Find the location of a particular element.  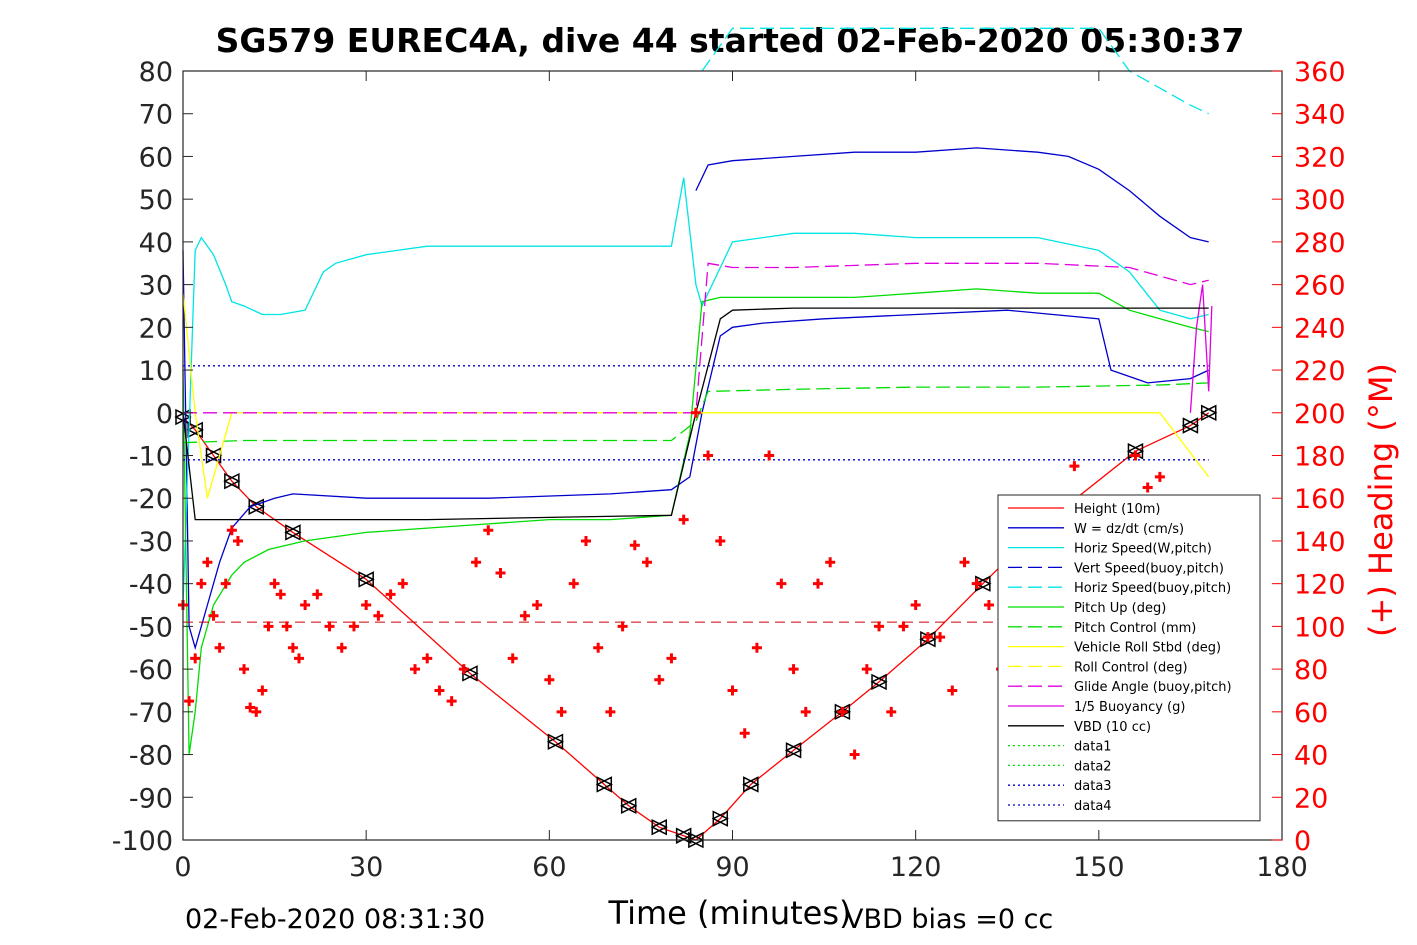

legend-label: VBD (10 cc) is located at coordinates (1112, 727).